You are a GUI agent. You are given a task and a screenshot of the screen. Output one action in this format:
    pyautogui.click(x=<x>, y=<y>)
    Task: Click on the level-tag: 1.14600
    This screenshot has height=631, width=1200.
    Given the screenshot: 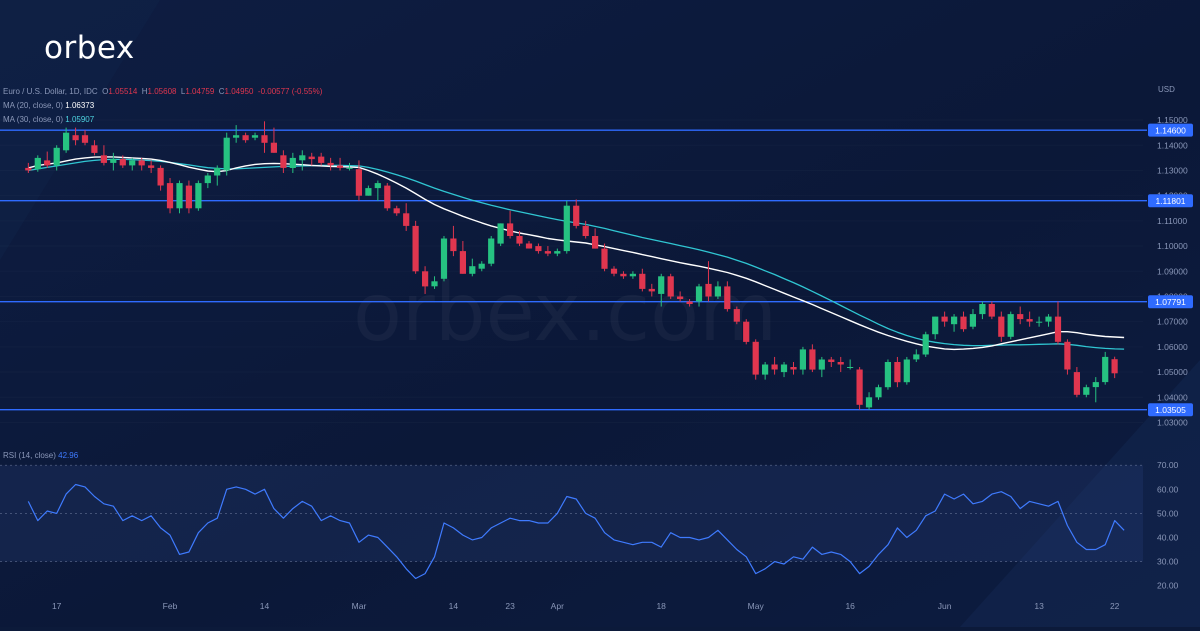 What is the action you would take?
    pyautogui.click(x=1170, y=130)
    